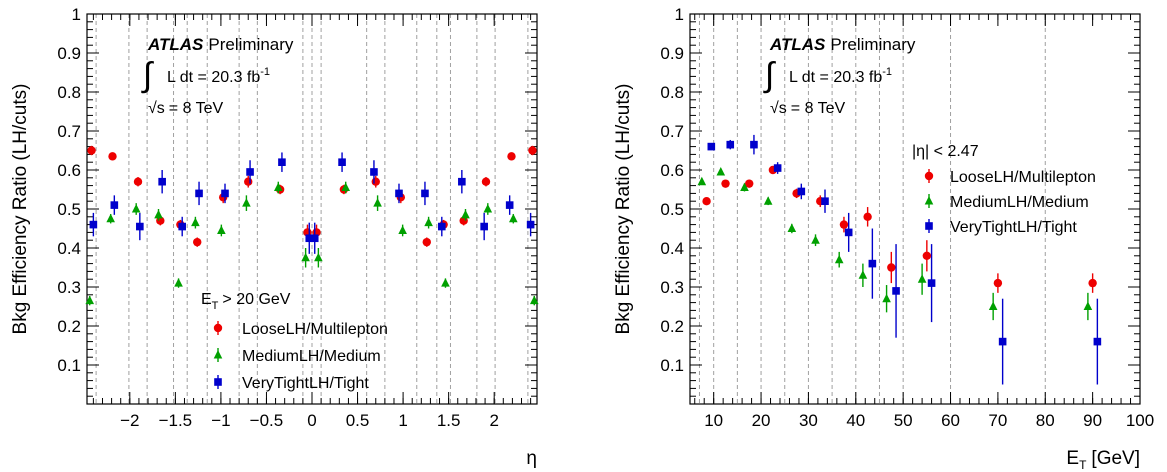  I want to click on legend-label: LooseLH/Multilepton, so click(1023, 177).